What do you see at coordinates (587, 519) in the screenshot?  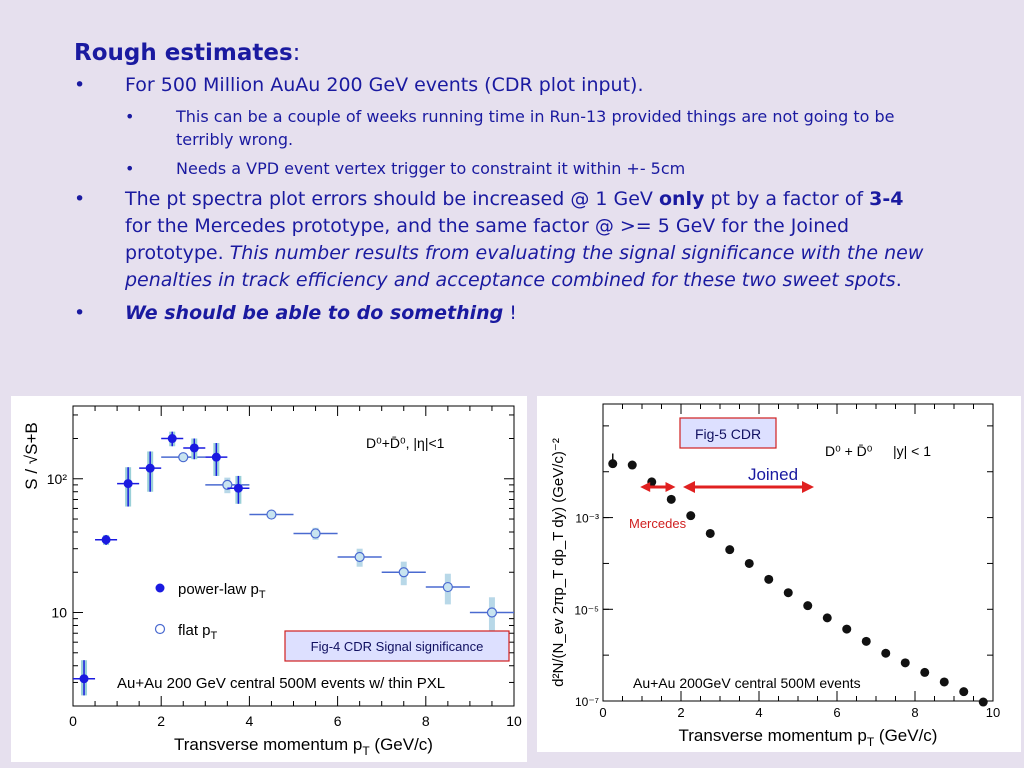 I see `y-tick-label: 10⁻³` at bounding box center [587, 519].